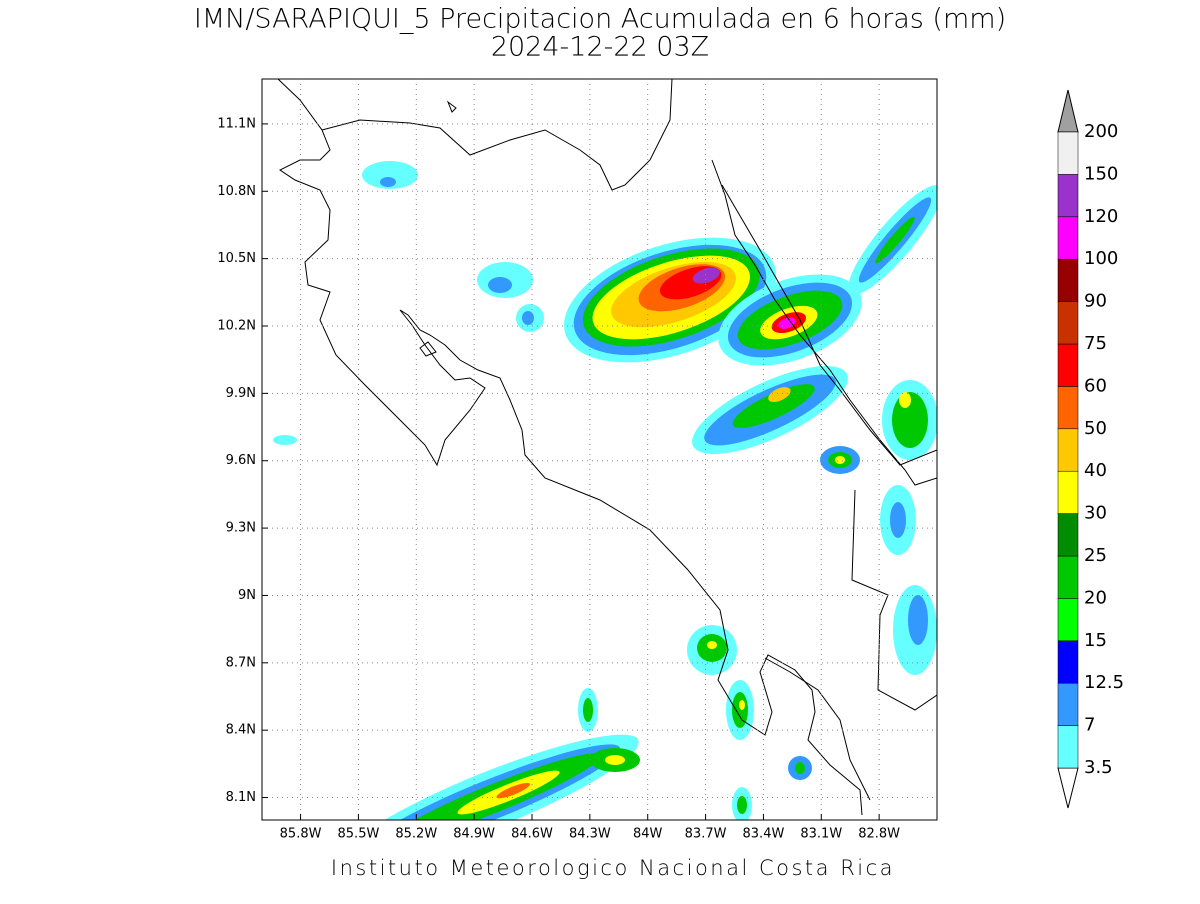 Image resolution: width=1200 pixels, height=904 pixels. What do you see at coordinates (1098, 767) in the screenshot?
I see `colorbar-label: 3.5` at bounding box center [1098, 767].